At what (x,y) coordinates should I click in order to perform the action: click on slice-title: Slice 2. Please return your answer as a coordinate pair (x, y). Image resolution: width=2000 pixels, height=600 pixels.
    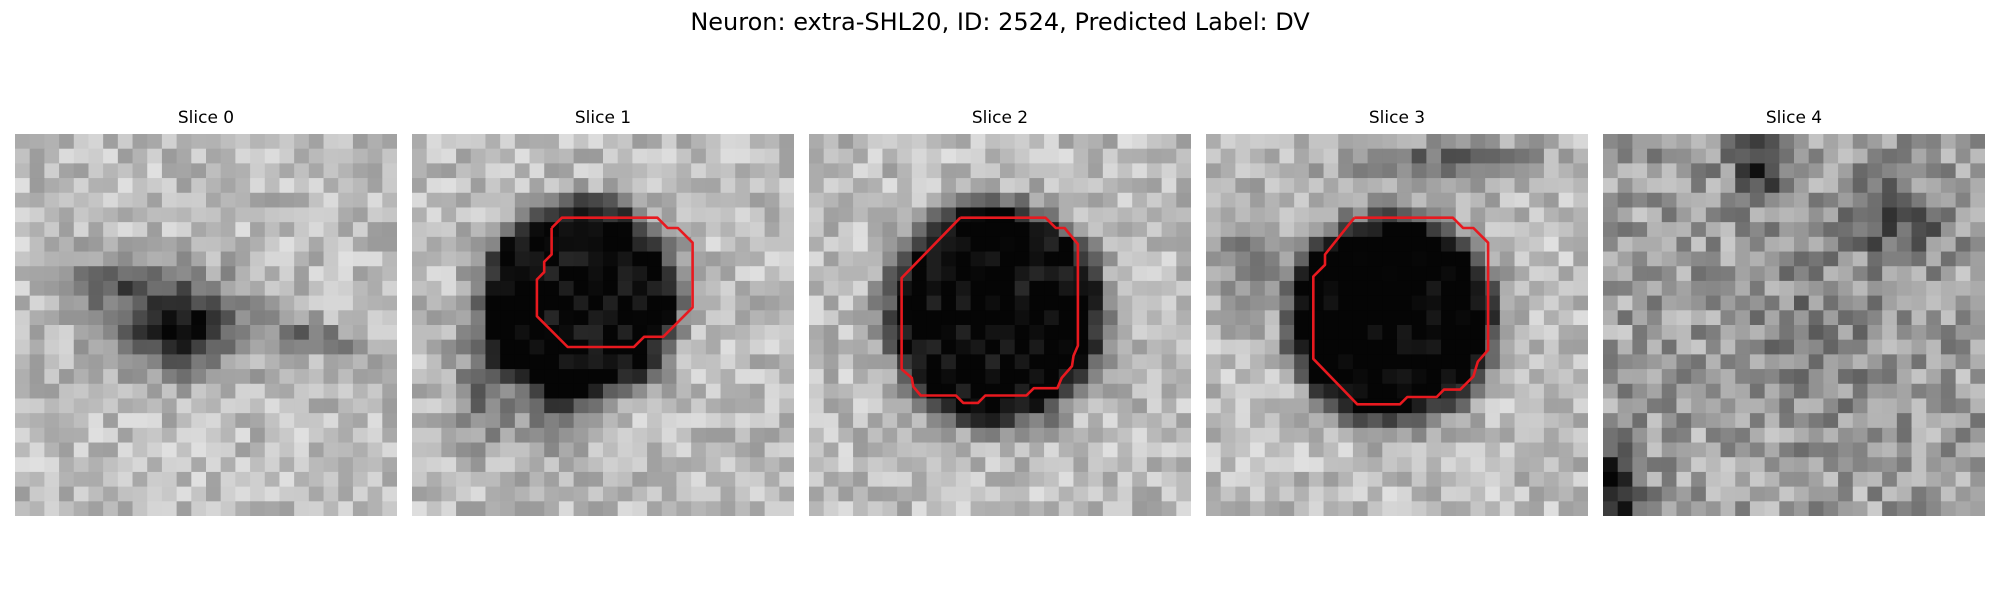
    Looking at the image, I should click on (1000, 118).